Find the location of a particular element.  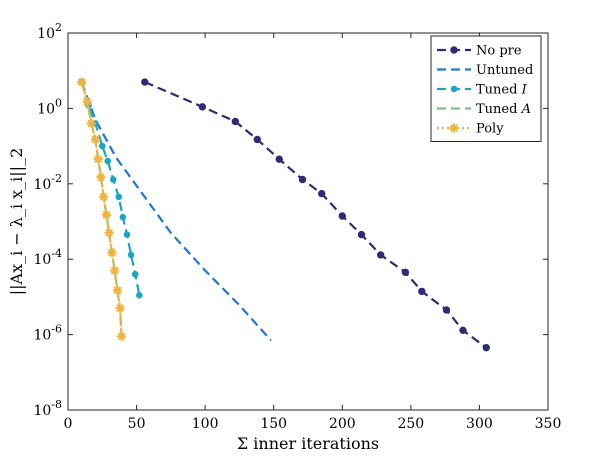

x-tick-label: 150 is located at coordinates (273, 424).